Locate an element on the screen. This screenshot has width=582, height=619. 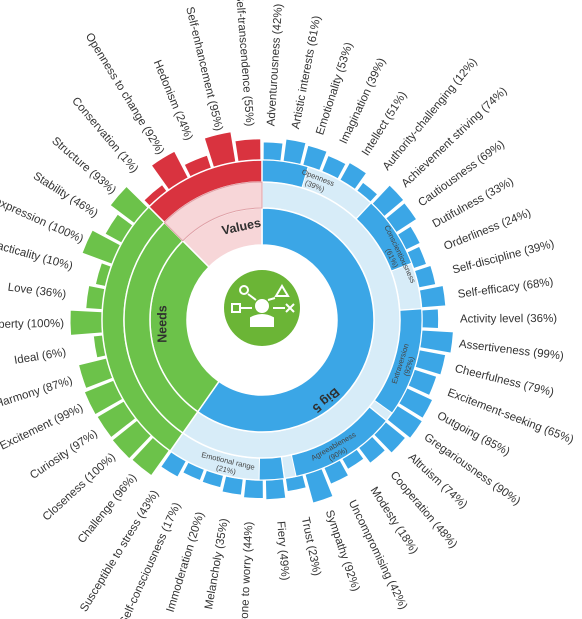
facet-label-adventurousness: Adventurousness (42%) is located at coordinates (275, 64).